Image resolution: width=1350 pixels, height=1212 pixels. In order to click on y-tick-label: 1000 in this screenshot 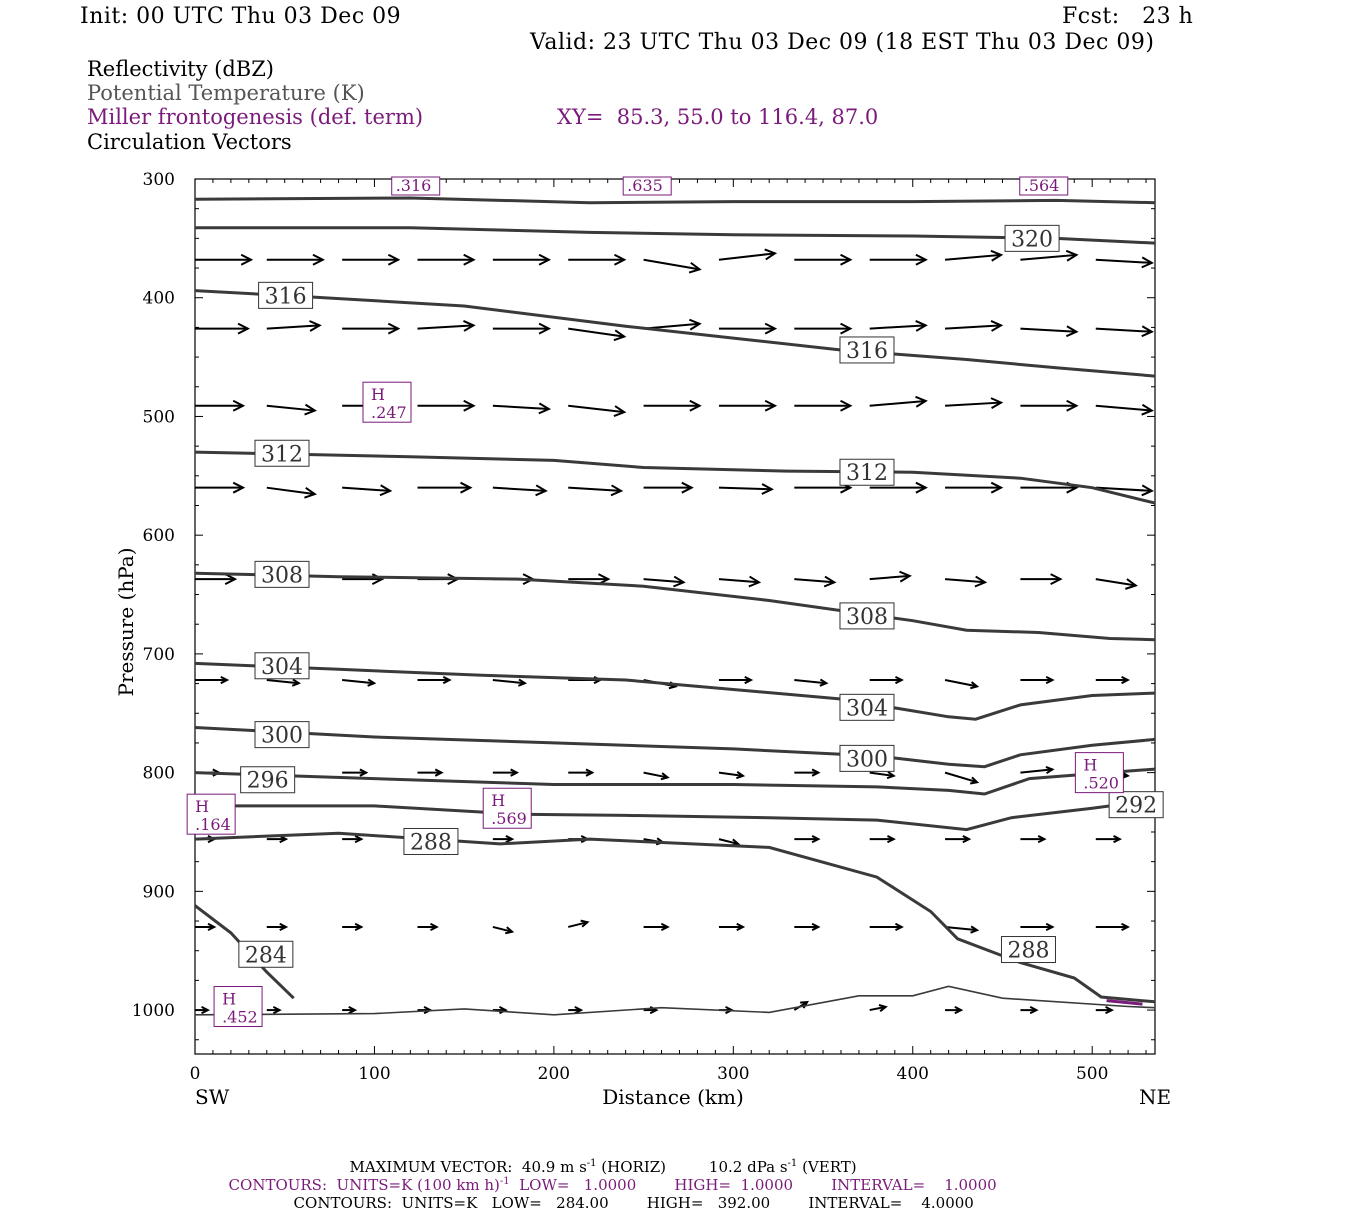, I will do `click(153, 1011)`.